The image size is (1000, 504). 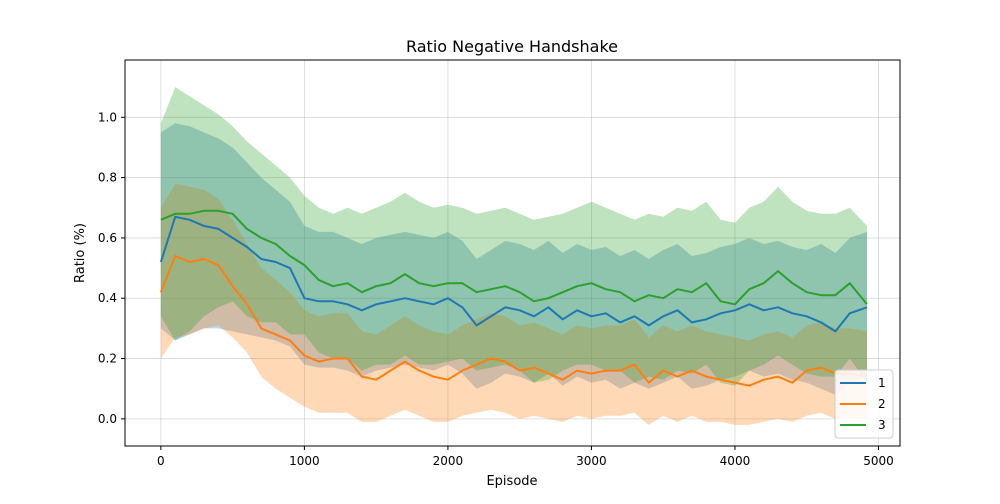 I want to click on y-tick-label: 0.2, so click(x=107, y=359).